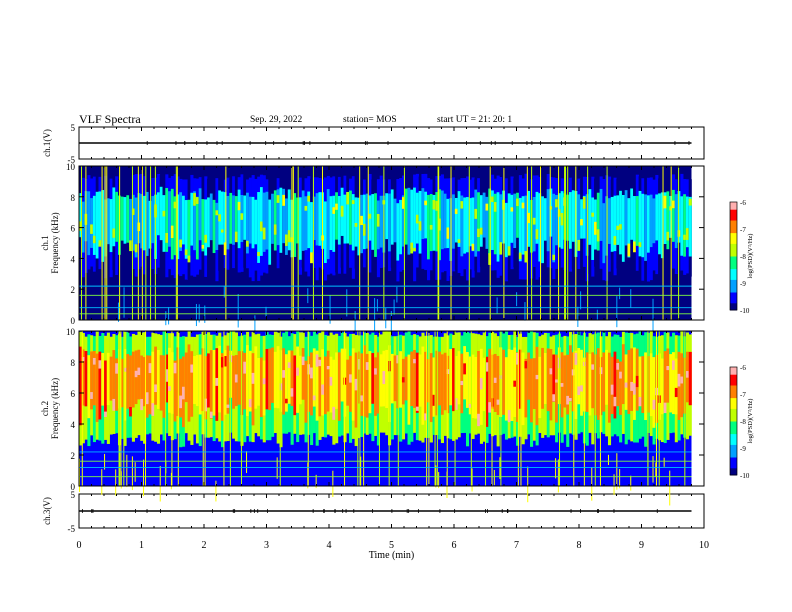 This screenshot has width=792, height=612. I want to click on date-label: Sep. 29, 2022, so click(276, 120).